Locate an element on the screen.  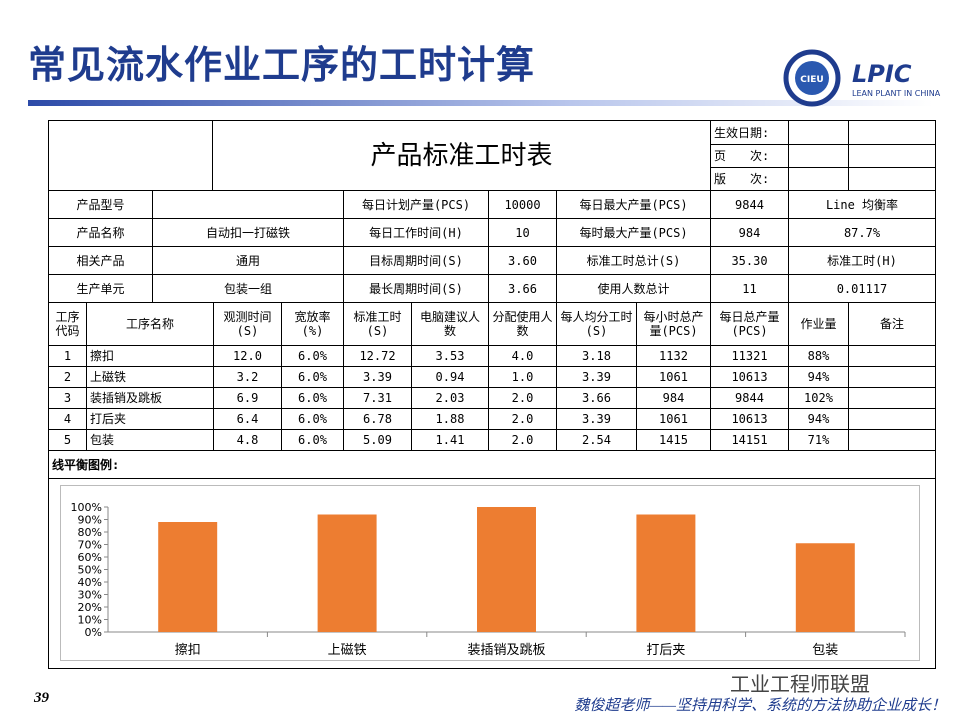
table-cell: 2.54 is located at coordinates (596, 440).